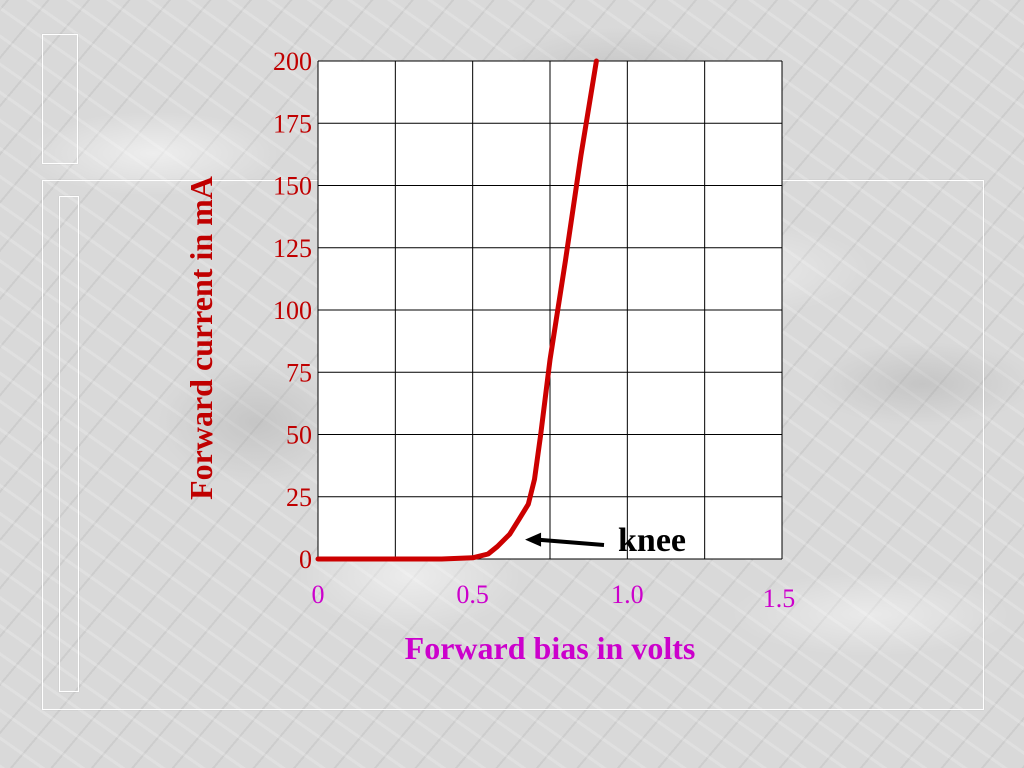 The image size is (1024, 768). Describe the element at coordinates (627, 594) in the screenshot. I see `x-tick-label: 1.0` at that location.